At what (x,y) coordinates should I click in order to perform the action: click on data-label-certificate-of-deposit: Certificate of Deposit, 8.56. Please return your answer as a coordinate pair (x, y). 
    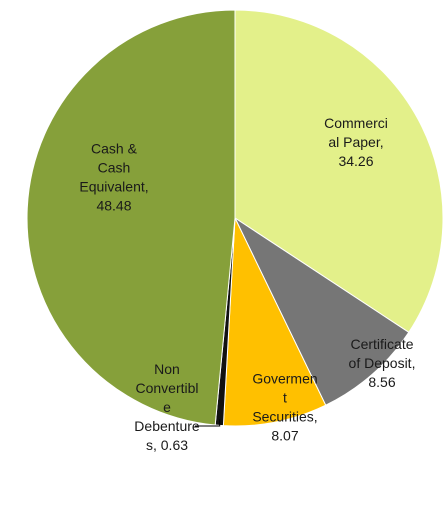
    Looking at the image, I should click on (382, 363).